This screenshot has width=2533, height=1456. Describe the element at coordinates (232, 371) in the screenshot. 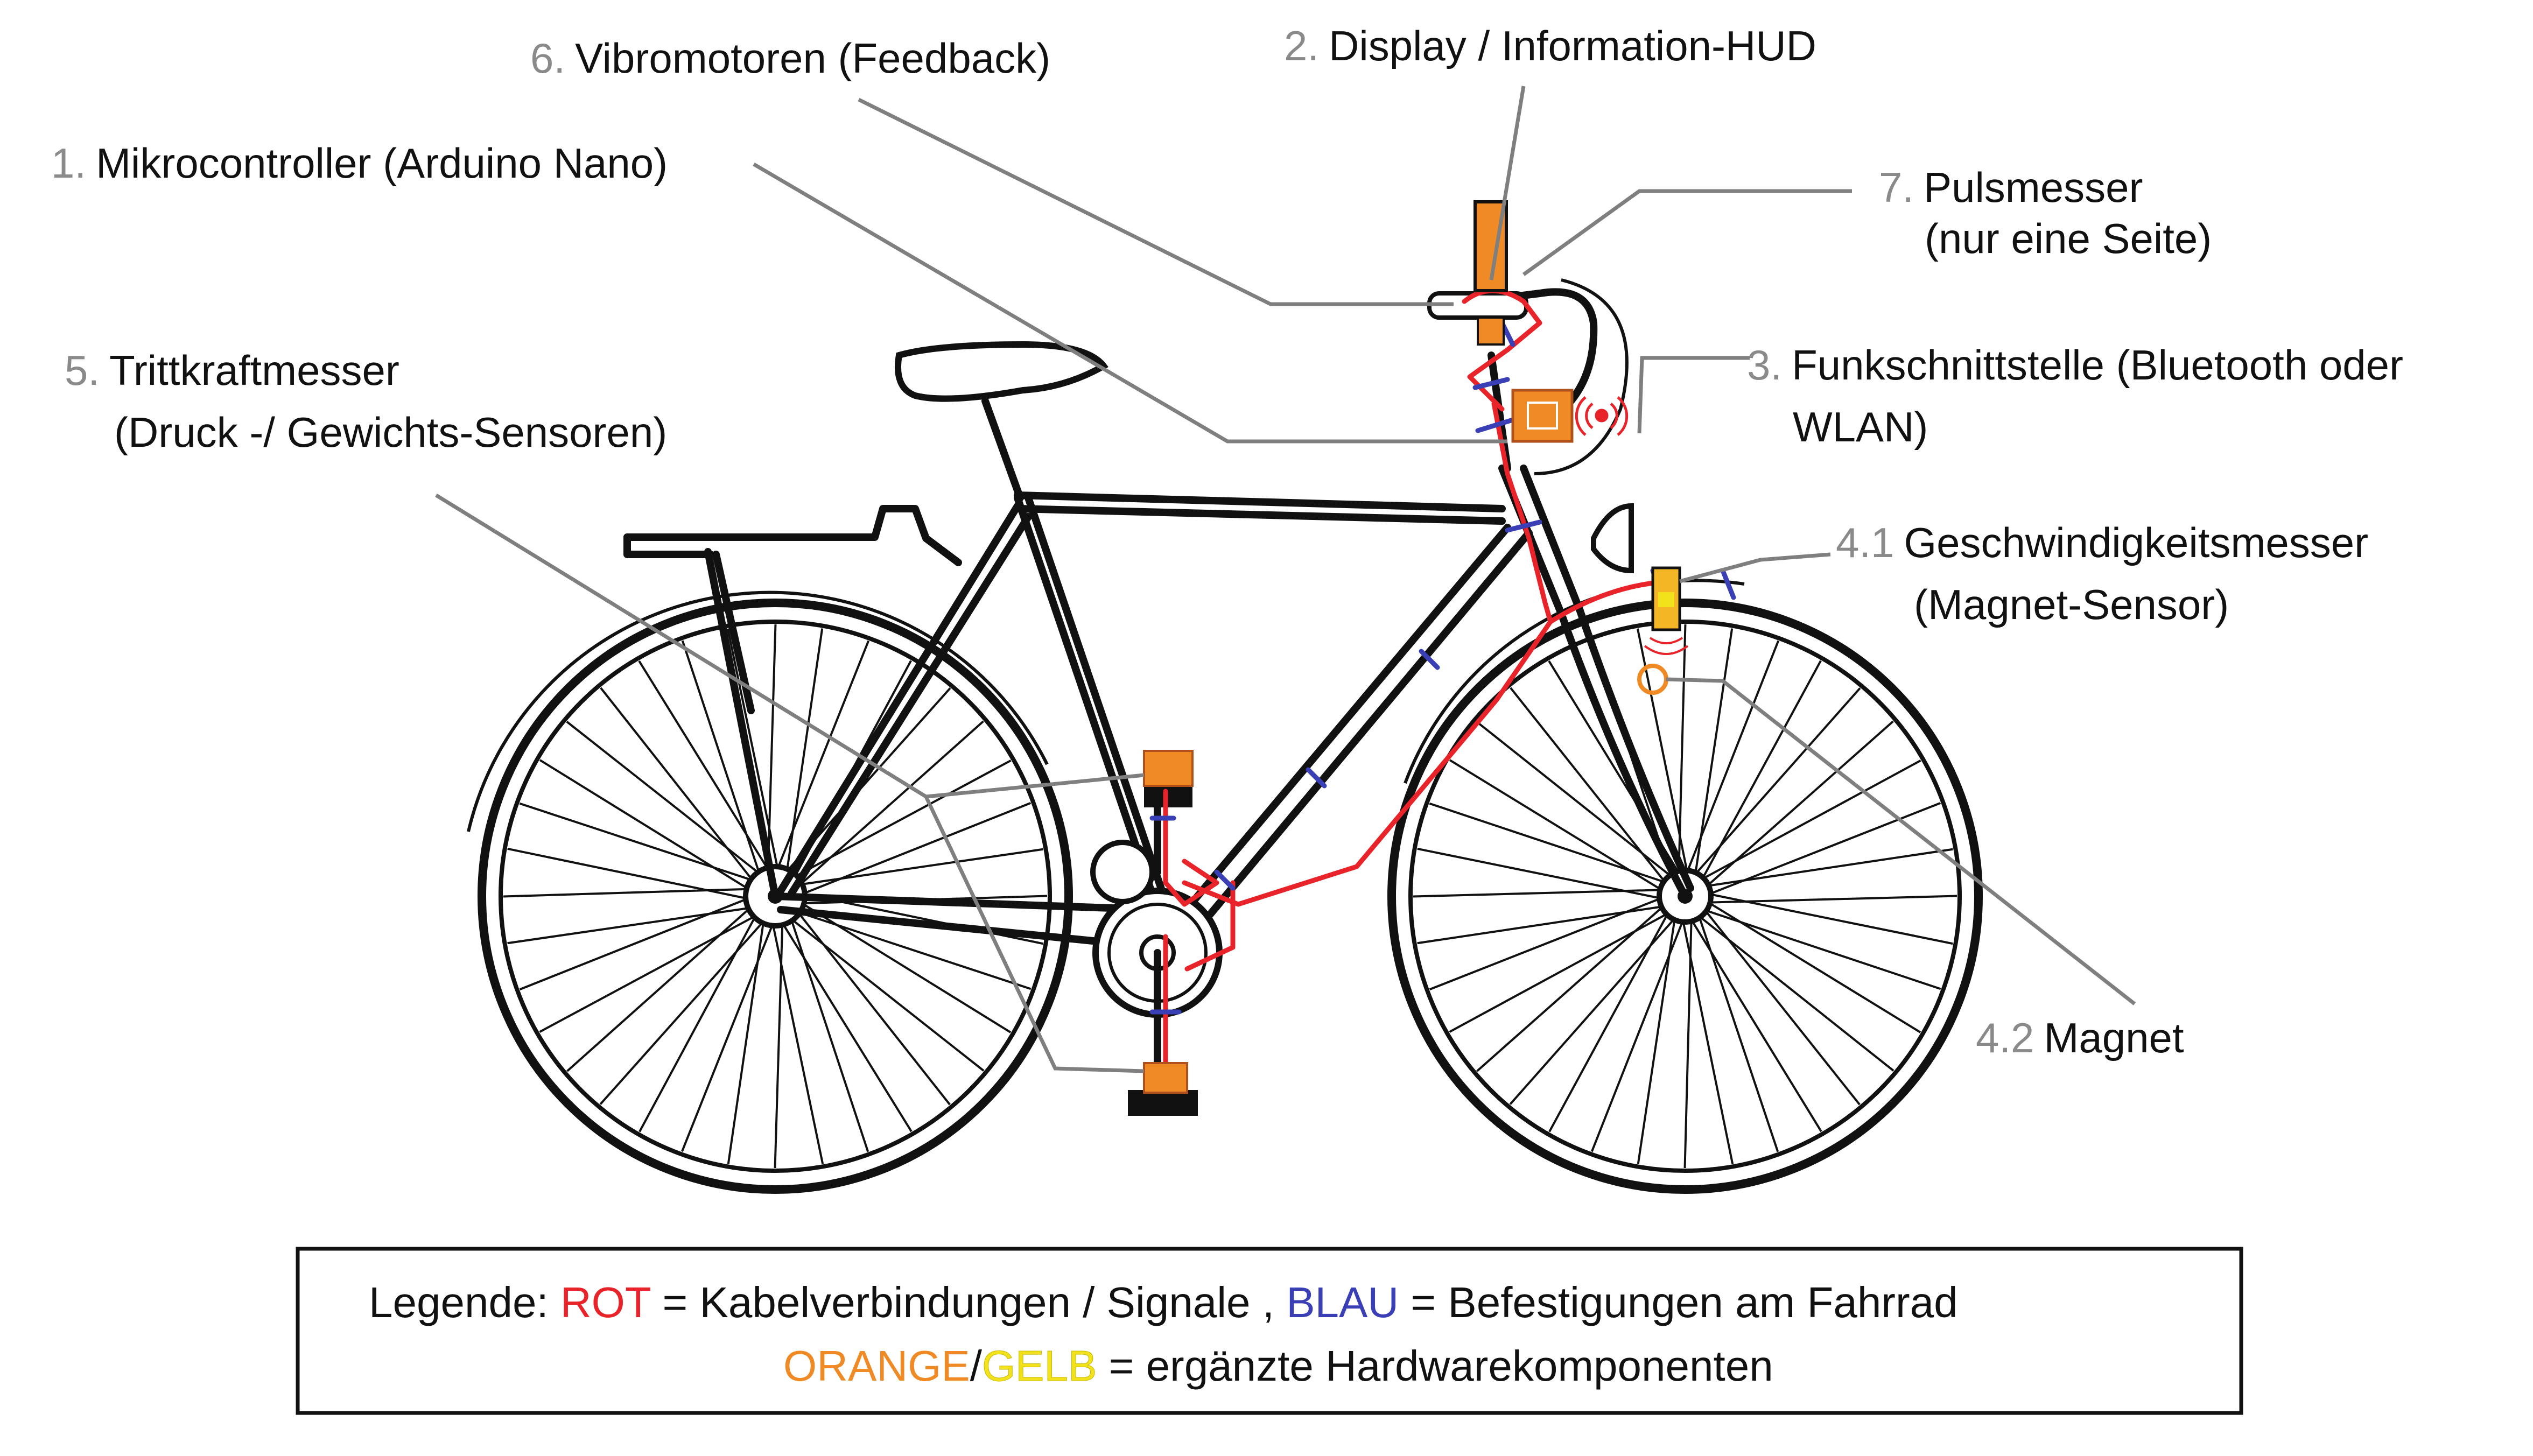

I see `svg-text:5.Trittkraftmesser: 5. Trittkraftmesser` at that location.